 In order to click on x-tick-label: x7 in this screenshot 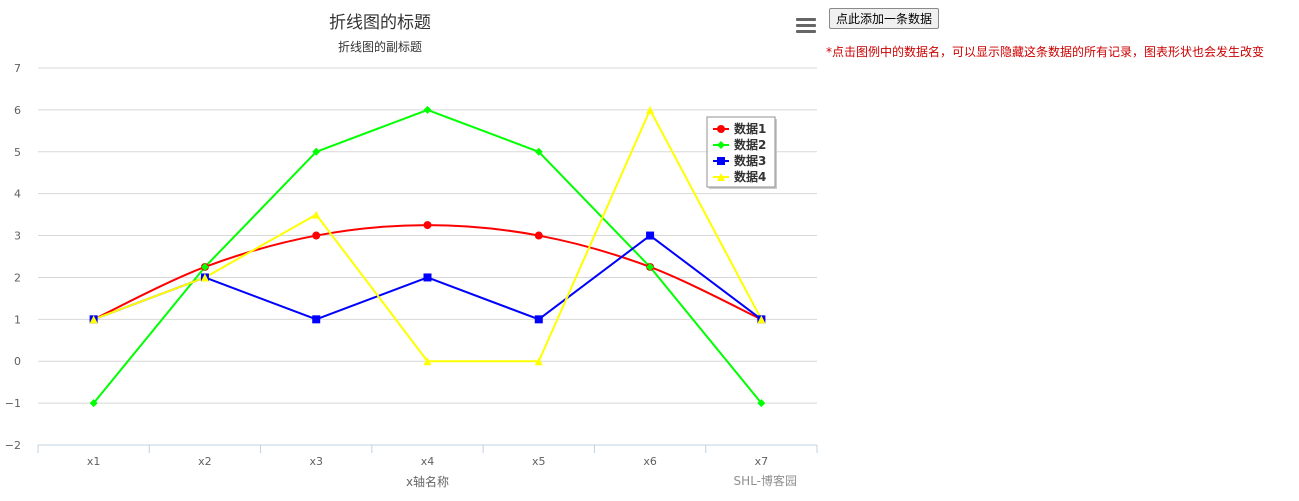, I will do `click(762, 461)`.